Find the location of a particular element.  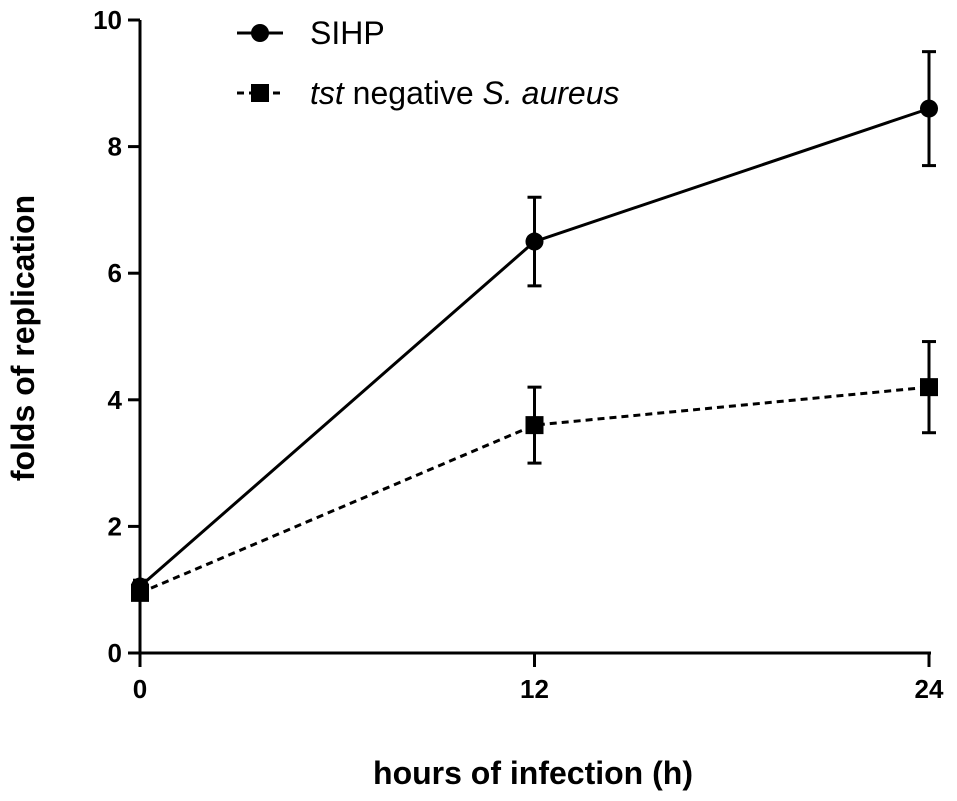

legend-entry-1: SIHP is located at coordinates (311, 33).